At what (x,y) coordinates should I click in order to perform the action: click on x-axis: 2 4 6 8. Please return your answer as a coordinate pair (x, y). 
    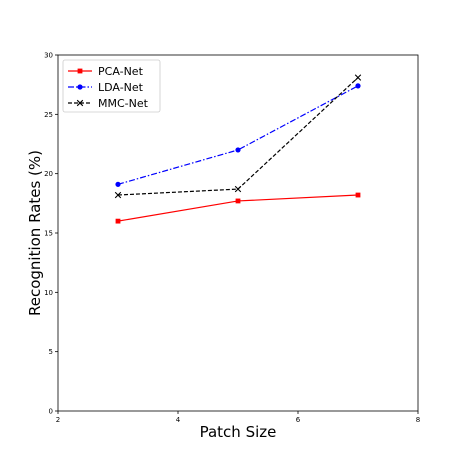
    Looking at the image, I should click on (238, 417).